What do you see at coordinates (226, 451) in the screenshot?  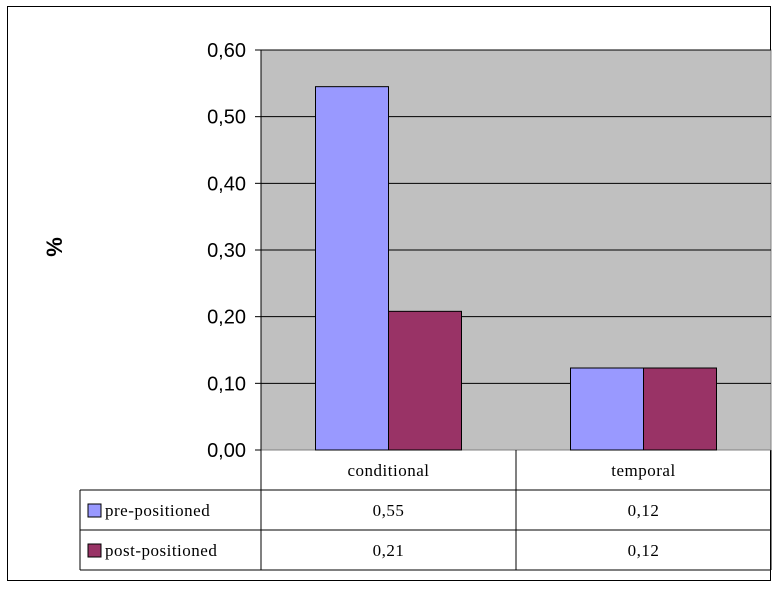 I see `y-tick-label: 0,00` at bounding box center [226, 451].